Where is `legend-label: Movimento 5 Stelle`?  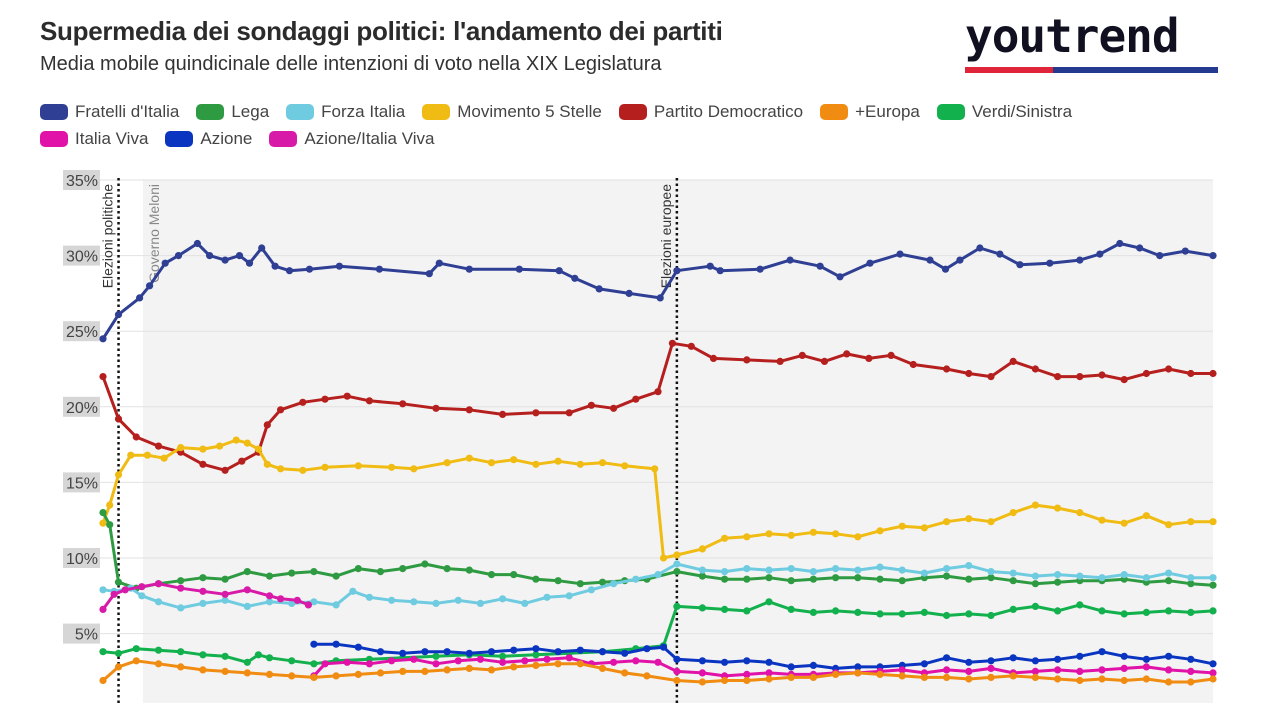 legend-label: Movimento 5 Stelle is located at coordinates (529, 111).